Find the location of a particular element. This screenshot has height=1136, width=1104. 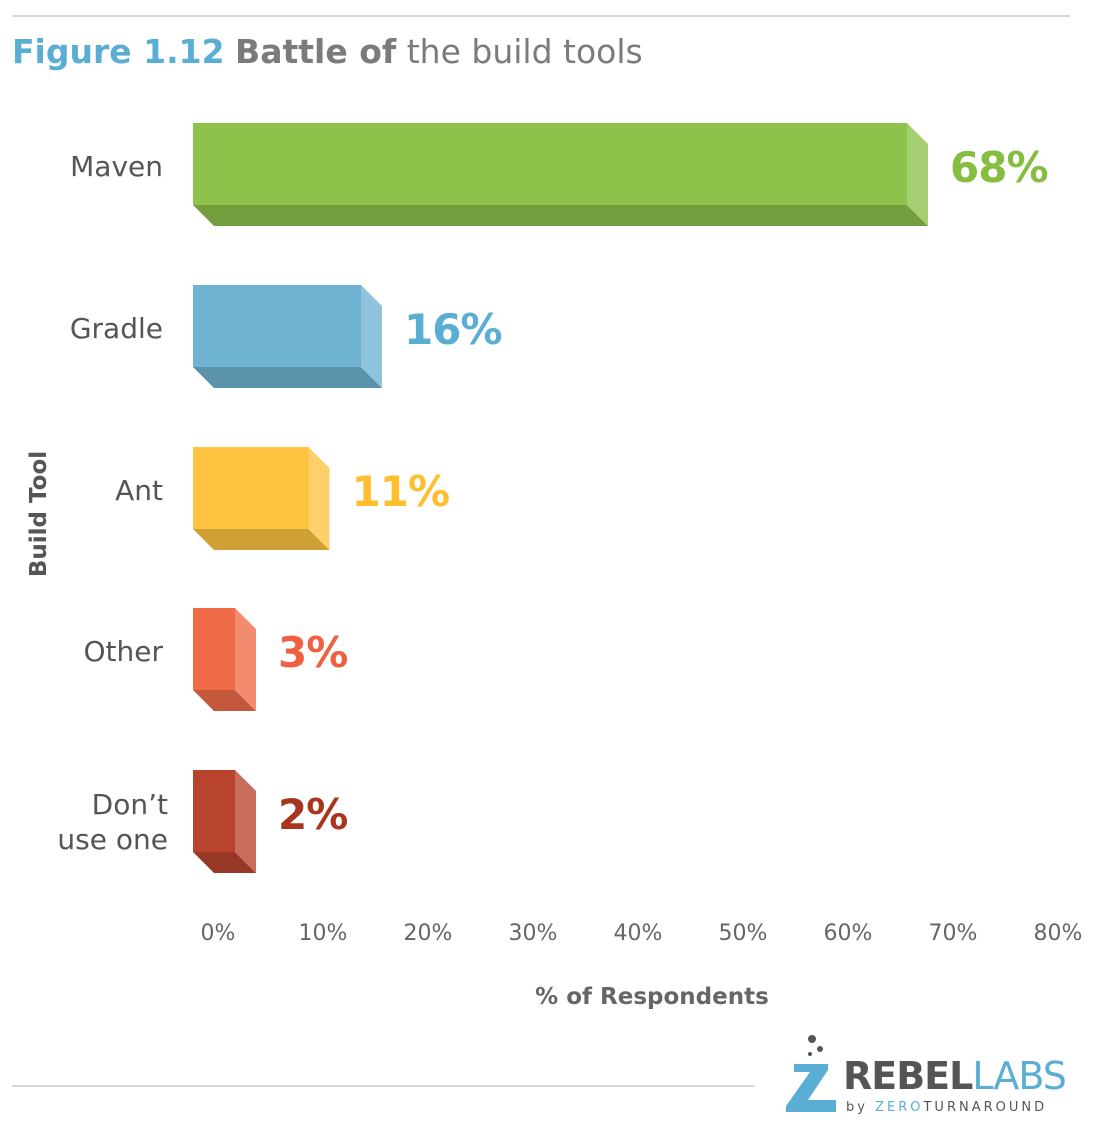

bar-side-gradle is located at coordinates (371, 336).